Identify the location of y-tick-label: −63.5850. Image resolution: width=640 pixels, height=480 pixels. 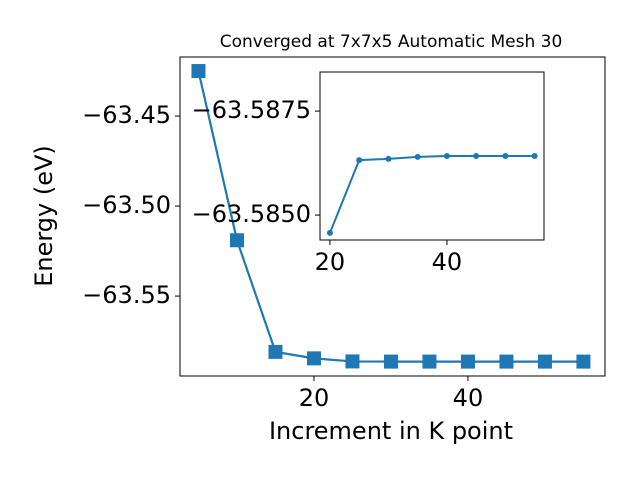
(251, 214).